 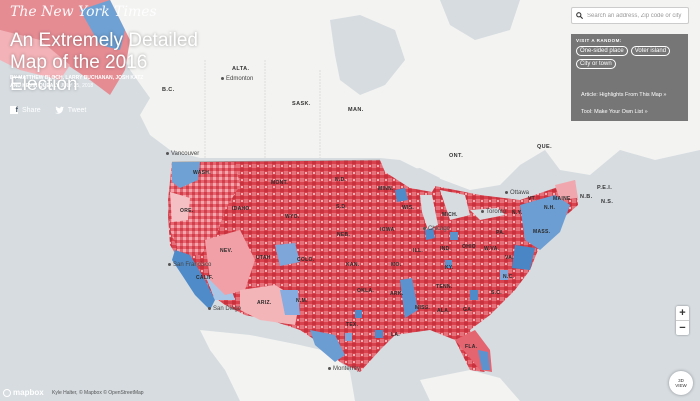 What do you see at coordinates (31, 110) in the screenshot?
I see `facebook-share-label: Share` at bounding box center [31, 110].